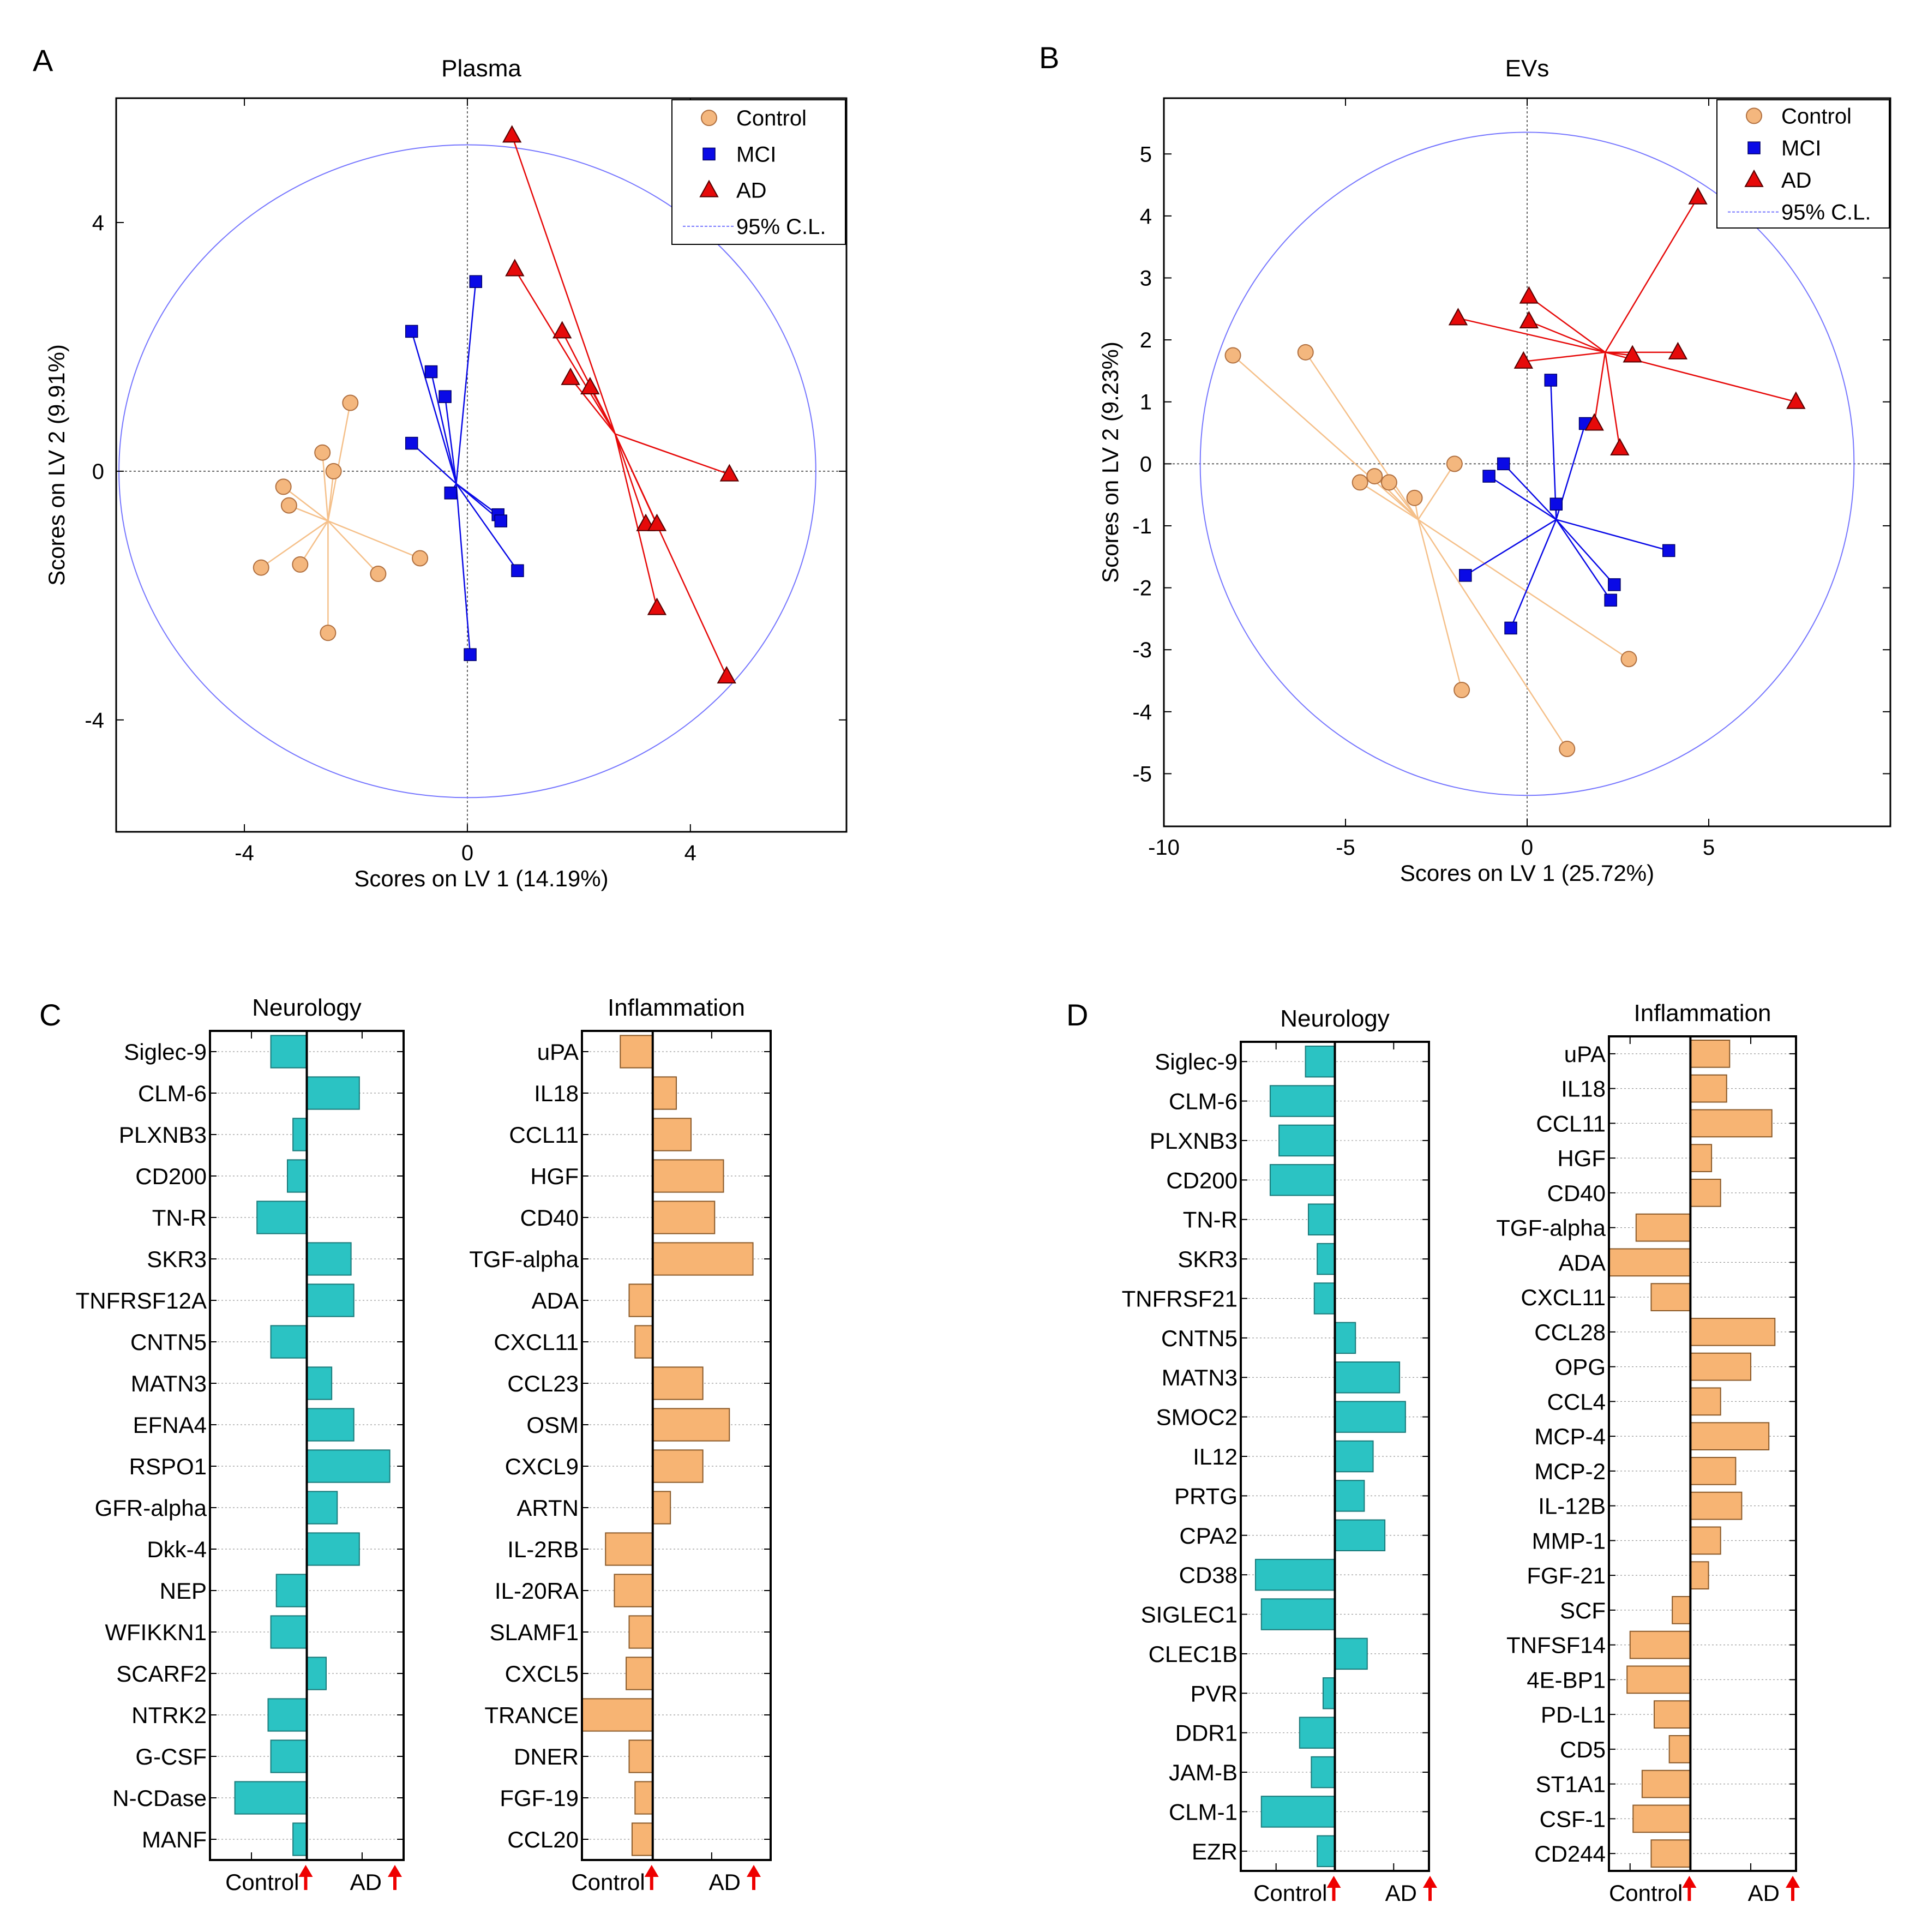 This screenshot has width=1928, height=1932. Describe the element at coordinates (169, 1715) in the screenshot. I see `bar-category-label: NTRK2` at that location.